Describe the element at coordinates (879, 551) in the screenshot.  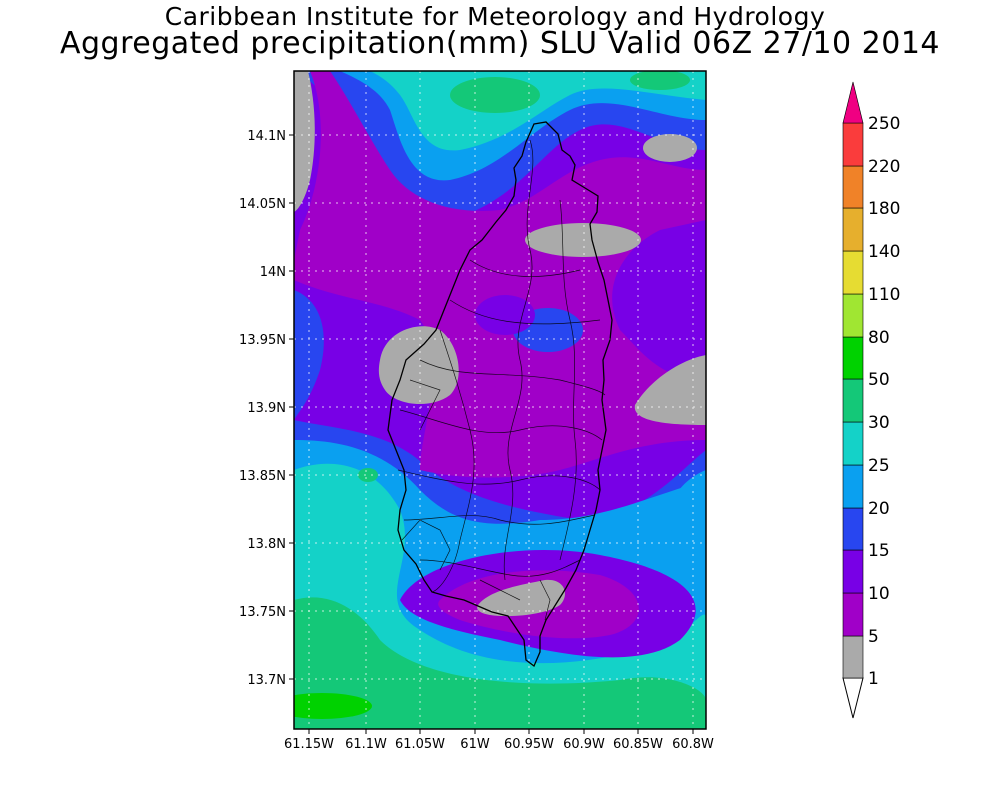
I see `legend-level-label: 15` at that location.